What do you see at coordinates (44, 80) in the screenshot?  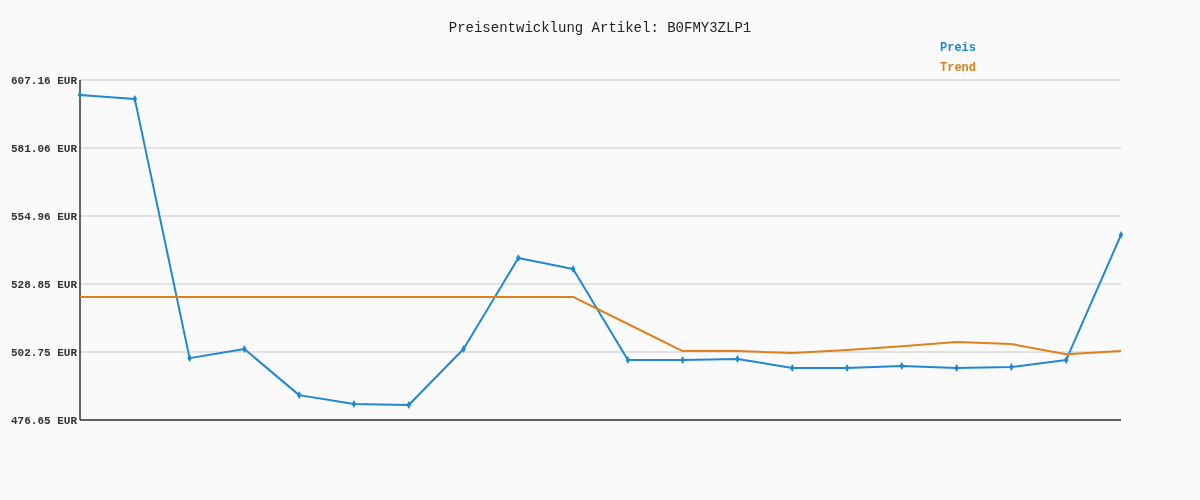 I see `y-tick-label: 607.16 EUR` at bounding box center [44, 80].